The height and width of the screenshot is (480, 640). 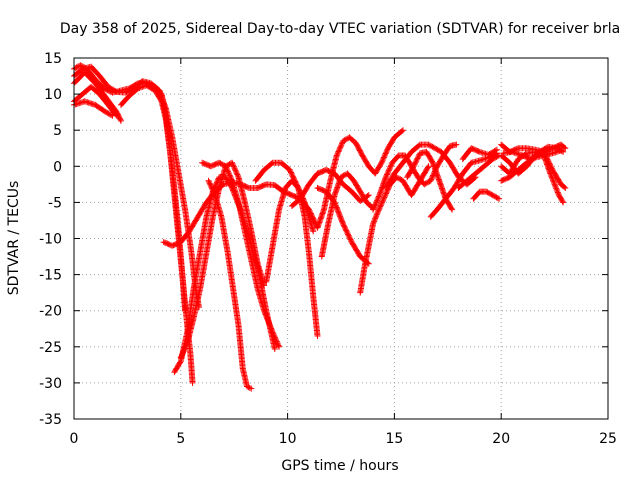 I want to click on y-tick-label: 5, so click(x=57, y=131).